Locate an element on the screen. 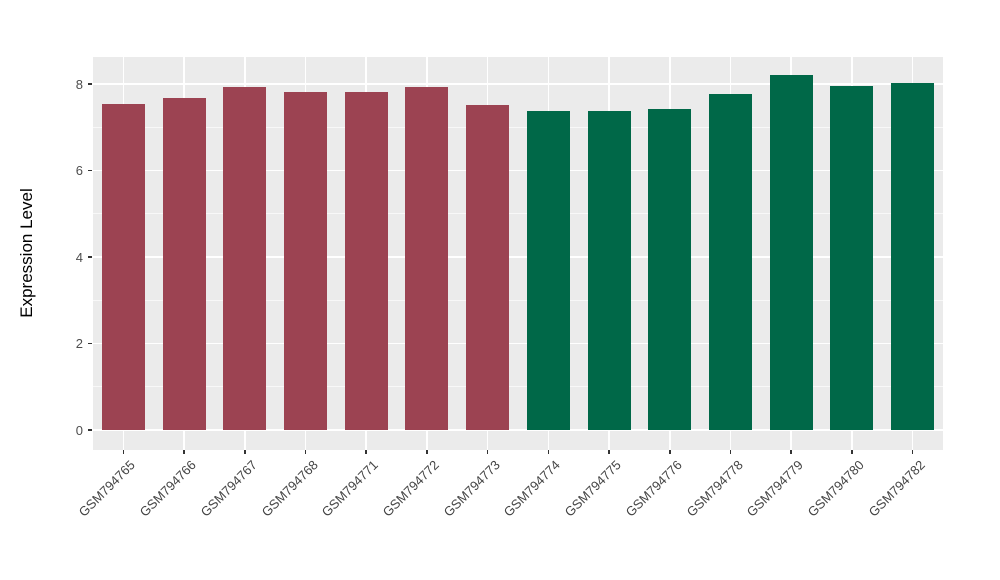 The image size is (1000, 580). y-axis-title: Expression Level is located at coordinates (26, 253).